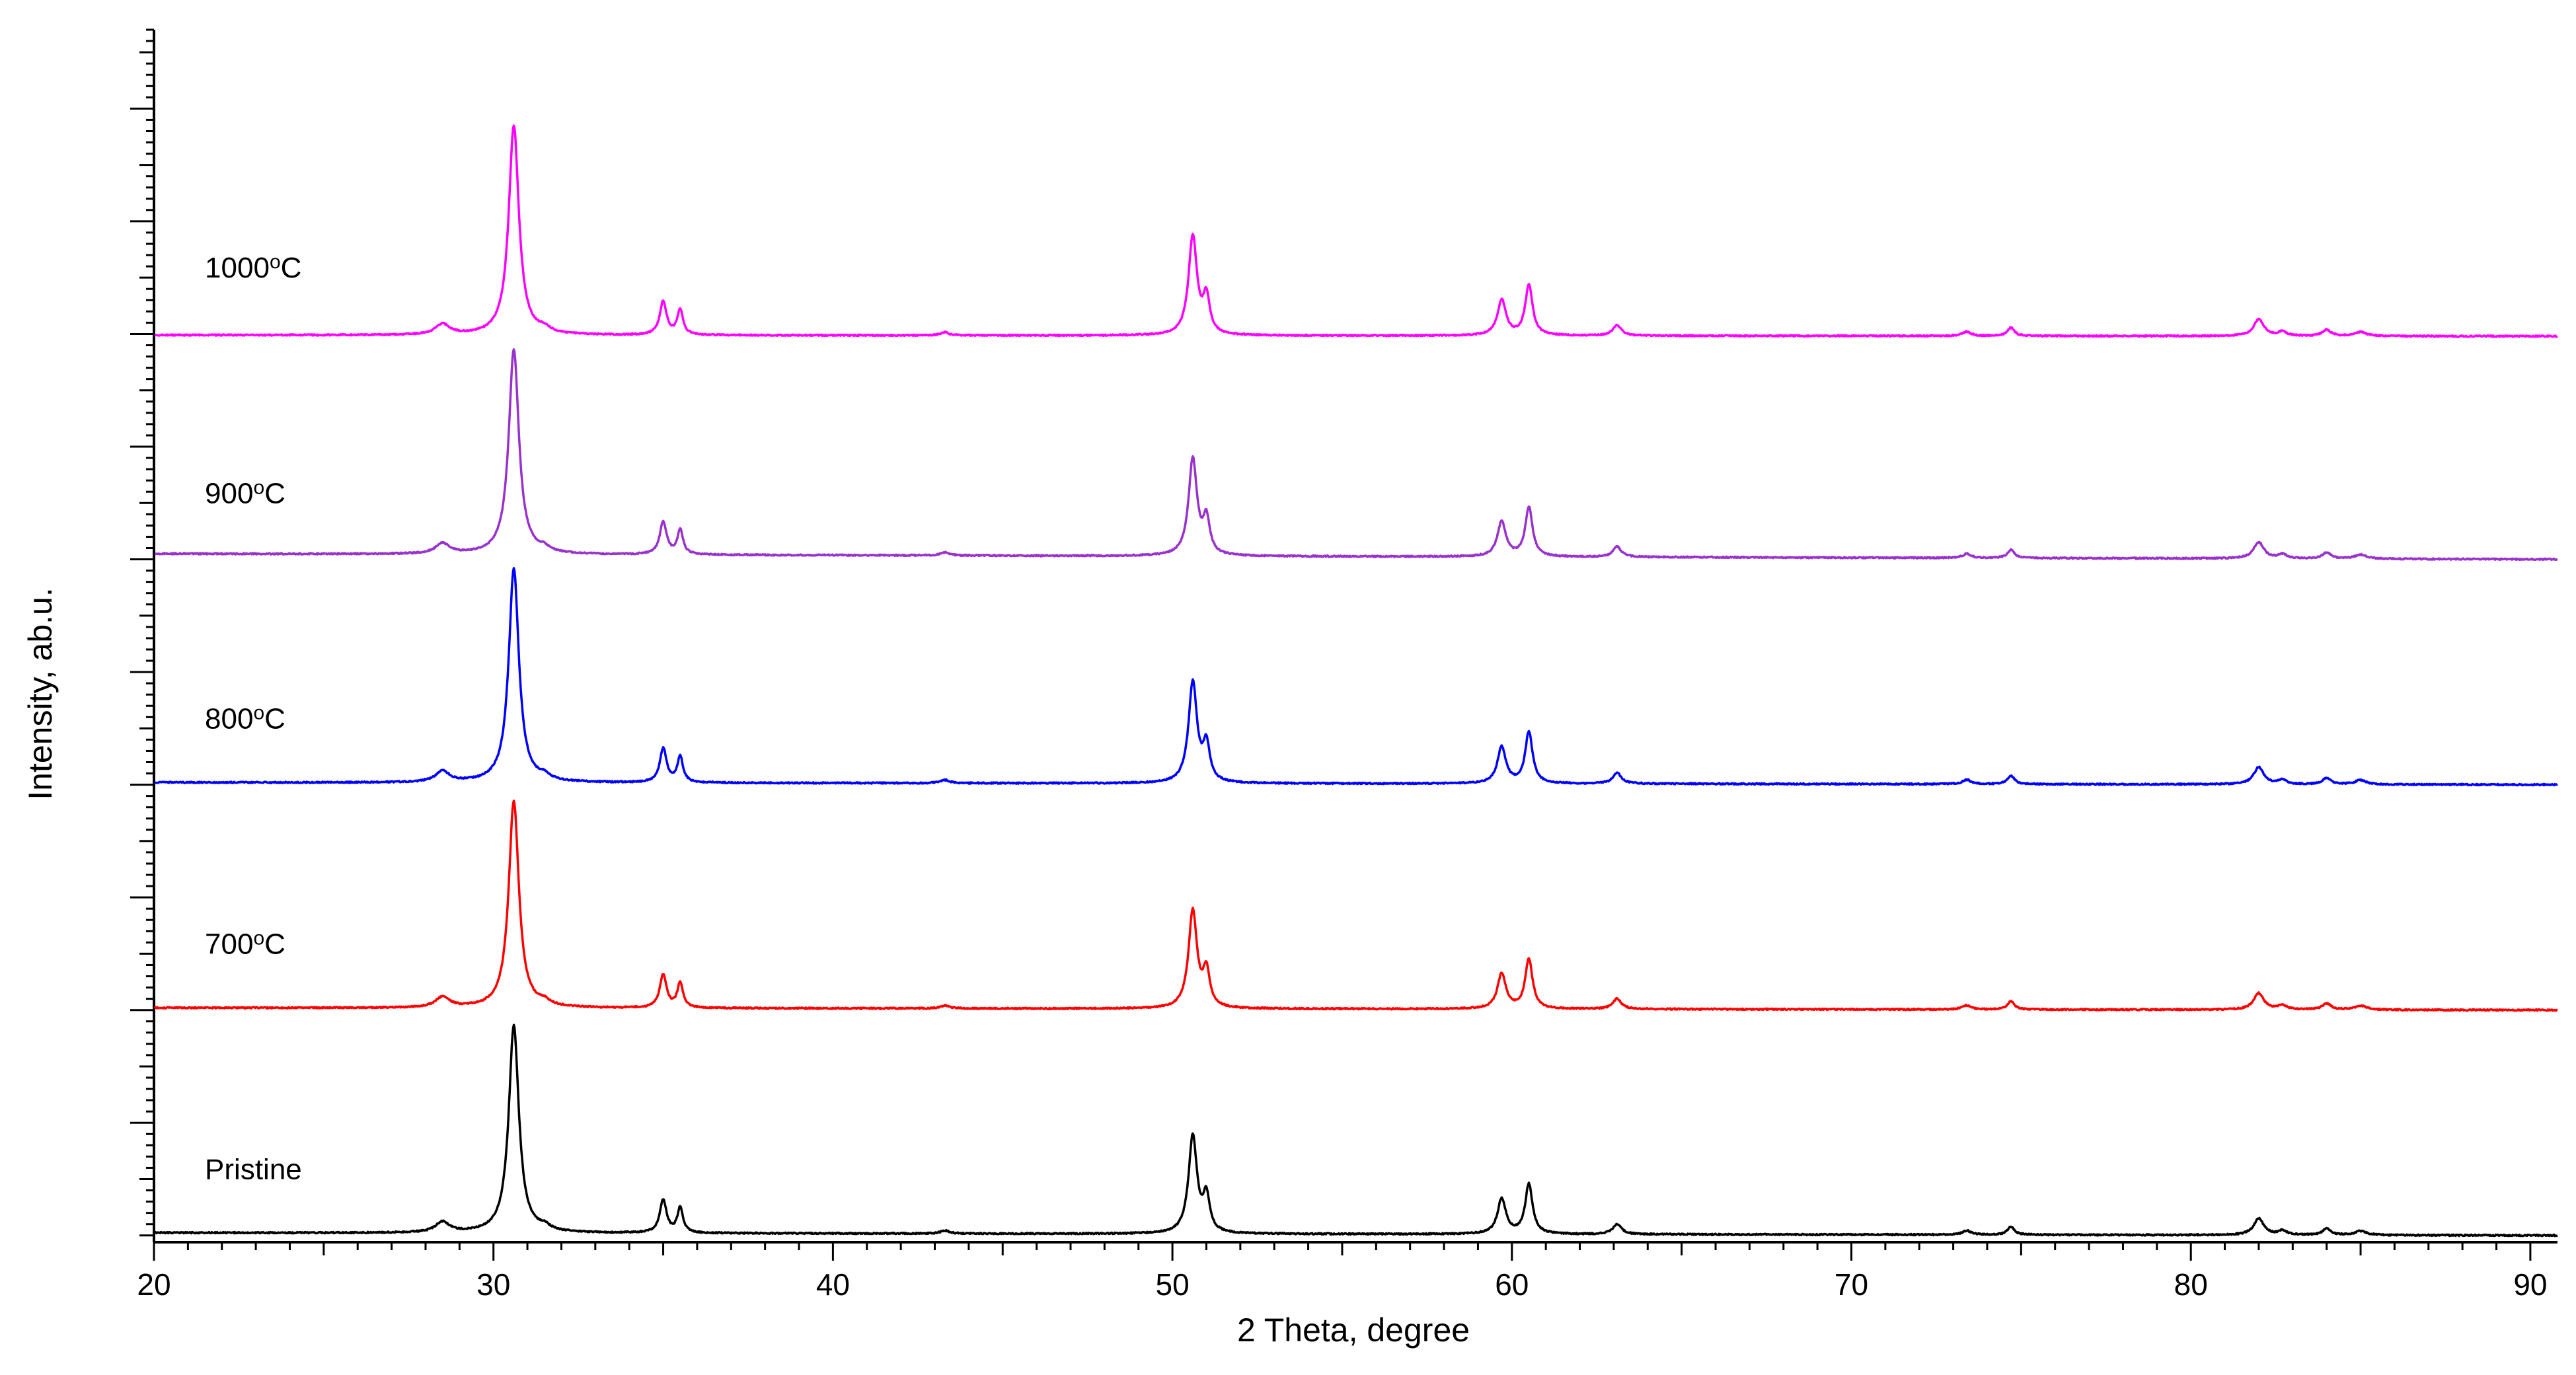  What do you see at coordinates (2530, 1284) in the screenshot?
I see `x-tick-label: 90` at bounding box center [2530, 1284].